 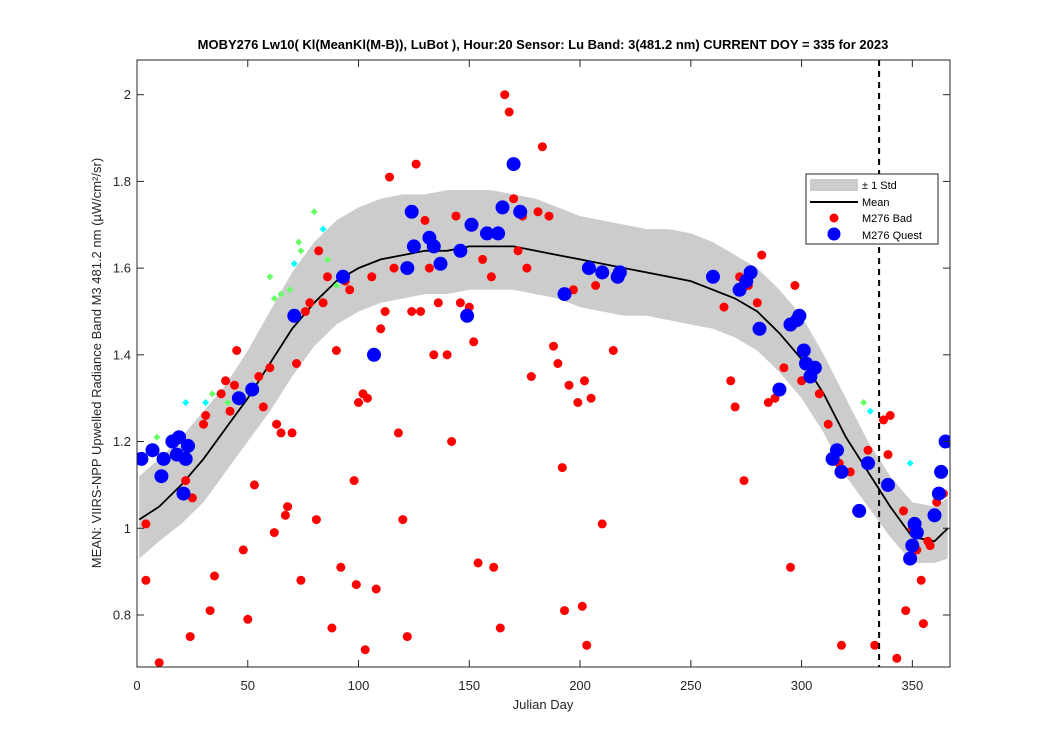 I want to click on x-tick-label: 200, so click(x=580, y=685).